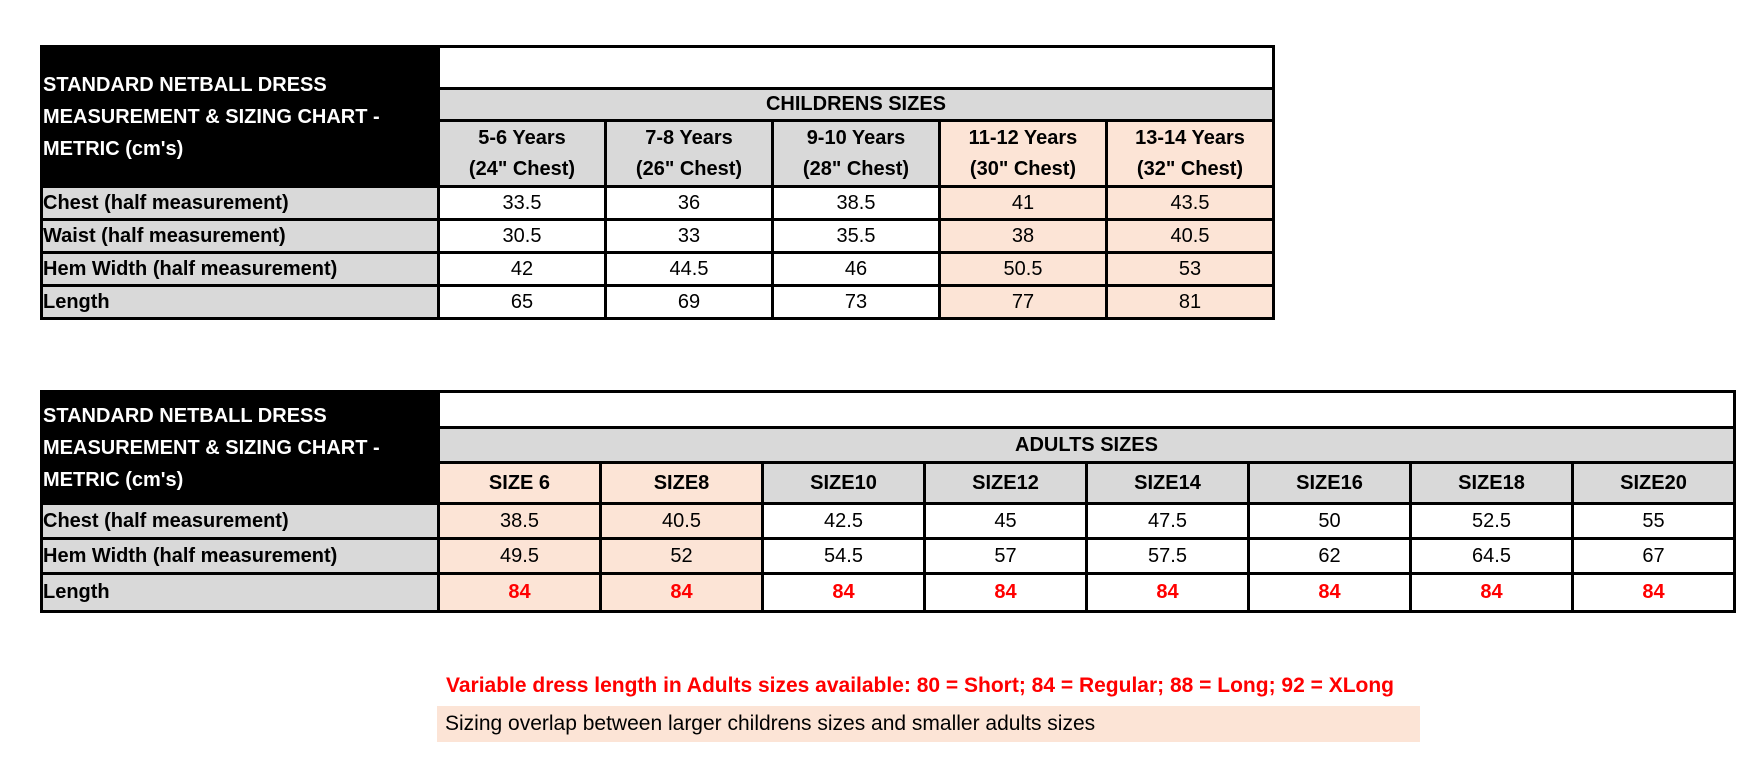 Image resolution: width=1758 pixels, height=760 pixels. I want to click on table-row: ADULTS SIZES, so click(889, 445).